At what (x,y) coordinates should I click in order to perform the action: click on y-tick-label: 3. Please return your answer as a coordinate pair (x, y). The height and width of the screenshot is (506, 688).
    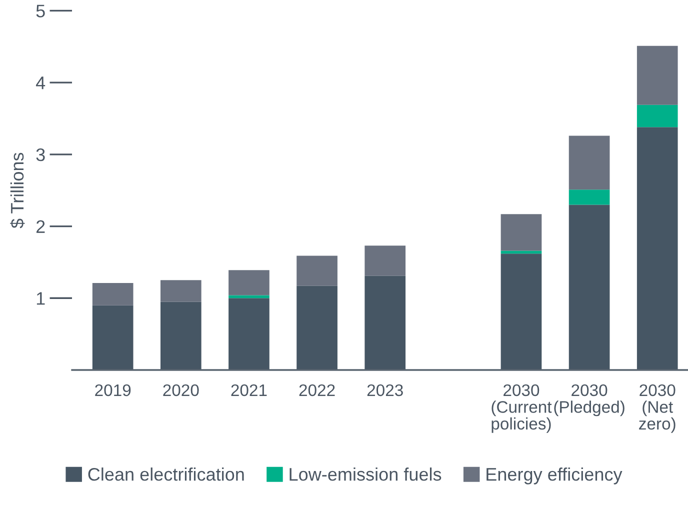
    Looking at the image, I should click on (40, 155).